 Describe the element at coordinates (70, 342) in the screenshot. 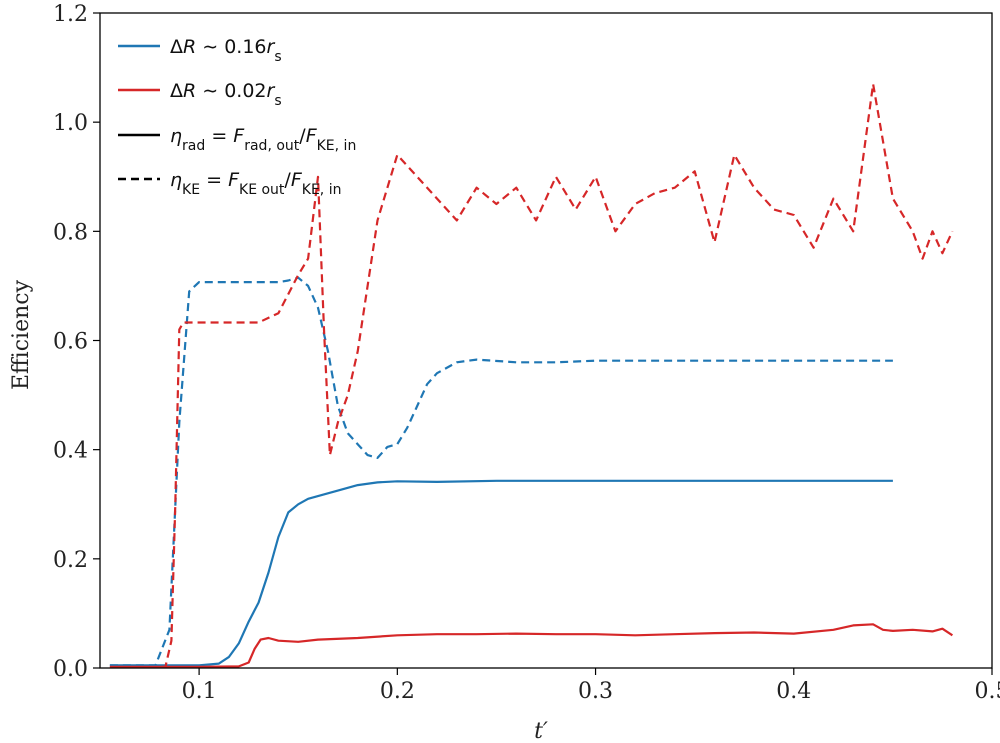

I see `y-tick-label: 0.6` at that location.